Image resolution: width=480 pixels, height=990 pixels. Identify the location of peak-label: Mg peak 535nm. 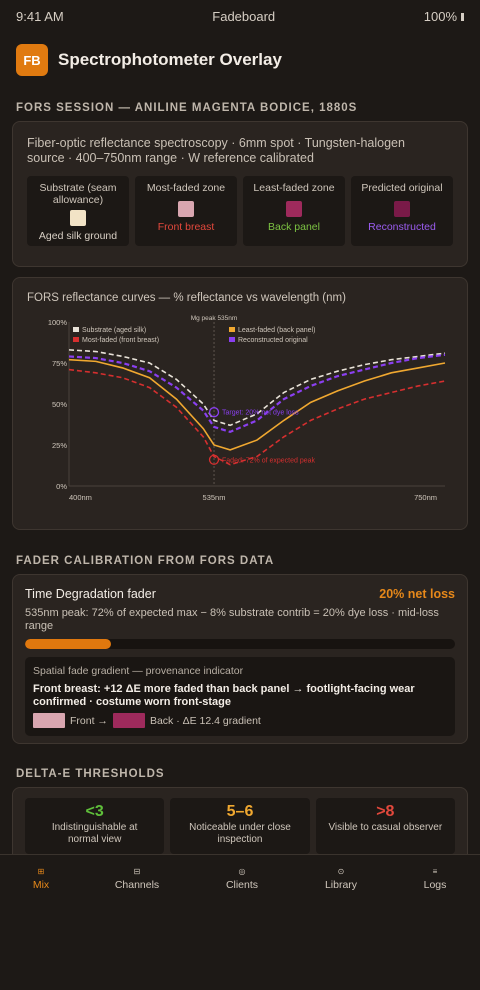
(214, 318).